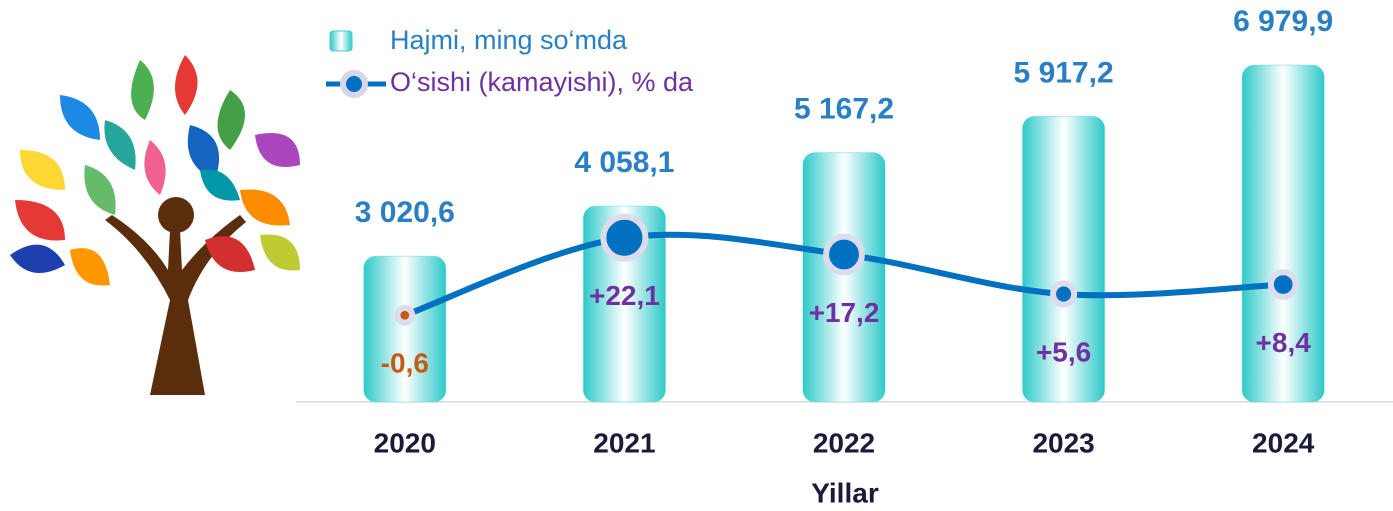 The height and width of the screenshot is (511, 1393). What do you see at coordinates (405, 442) in the screenshot?
I see `x-tick-label: 2020` at bounding box center [405, 442].